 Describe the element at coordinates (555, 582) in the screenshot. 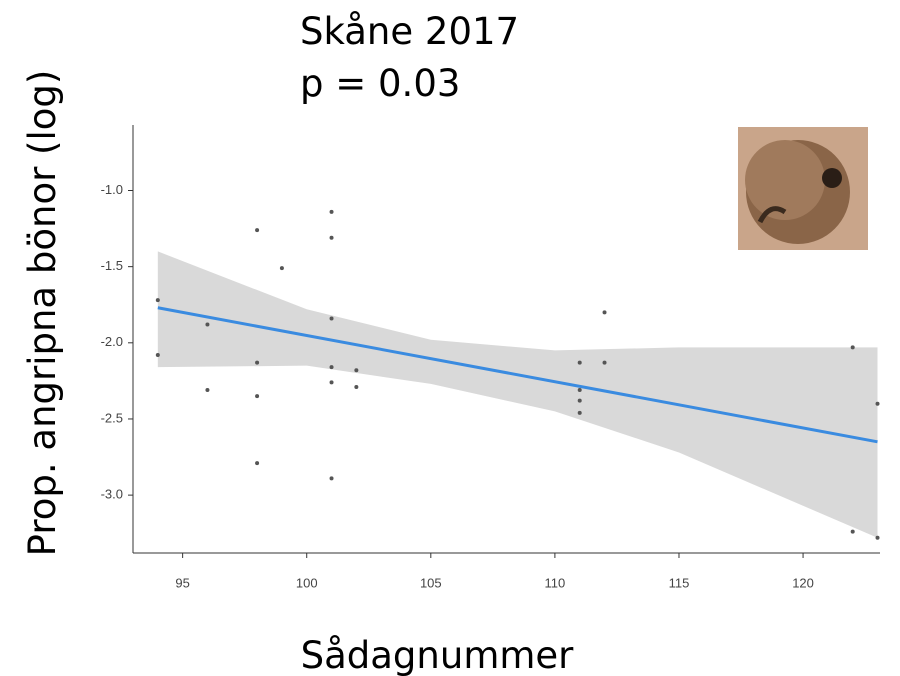

I see `x-tick-label: 110` at that location.